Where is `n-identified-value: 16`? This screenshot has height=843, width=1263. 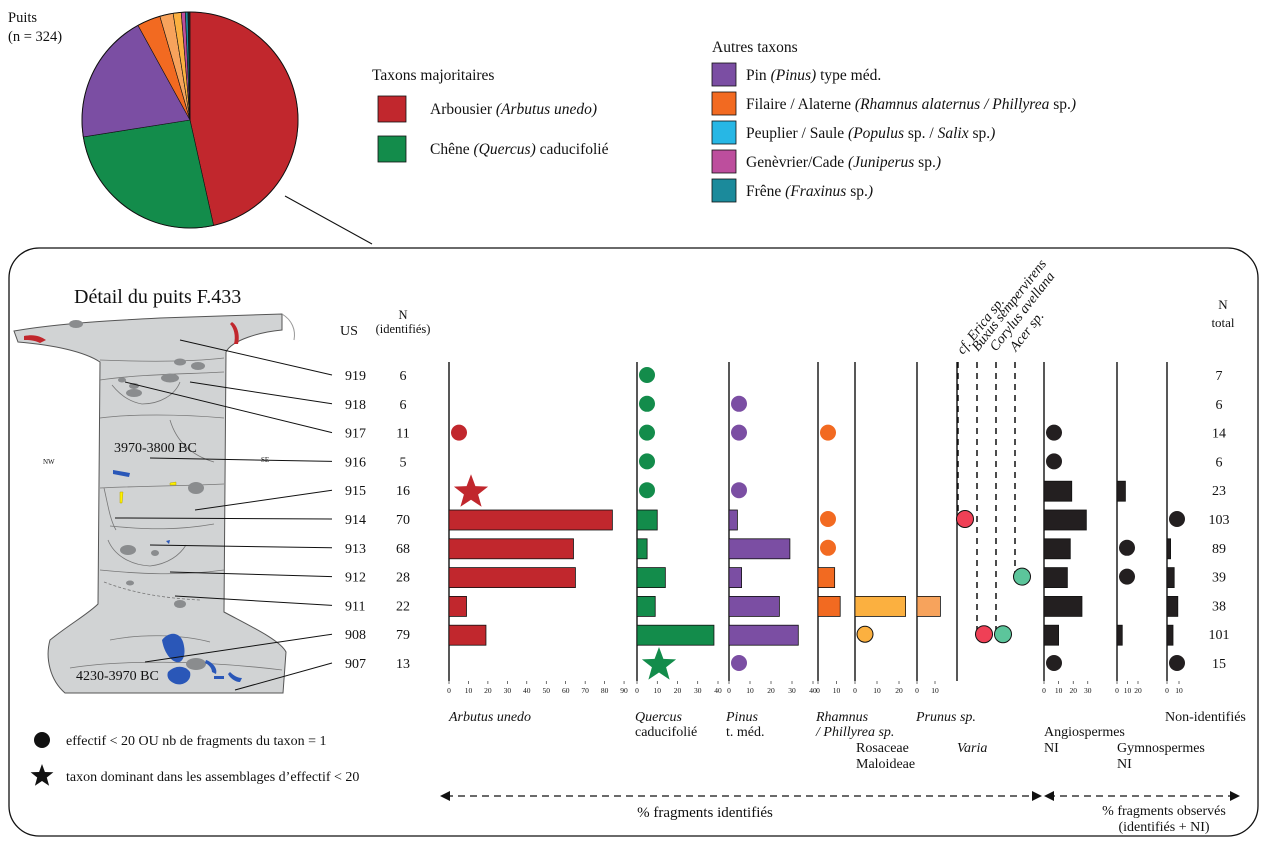 n-identified-value: 16 is located at coordinates (403, 491).